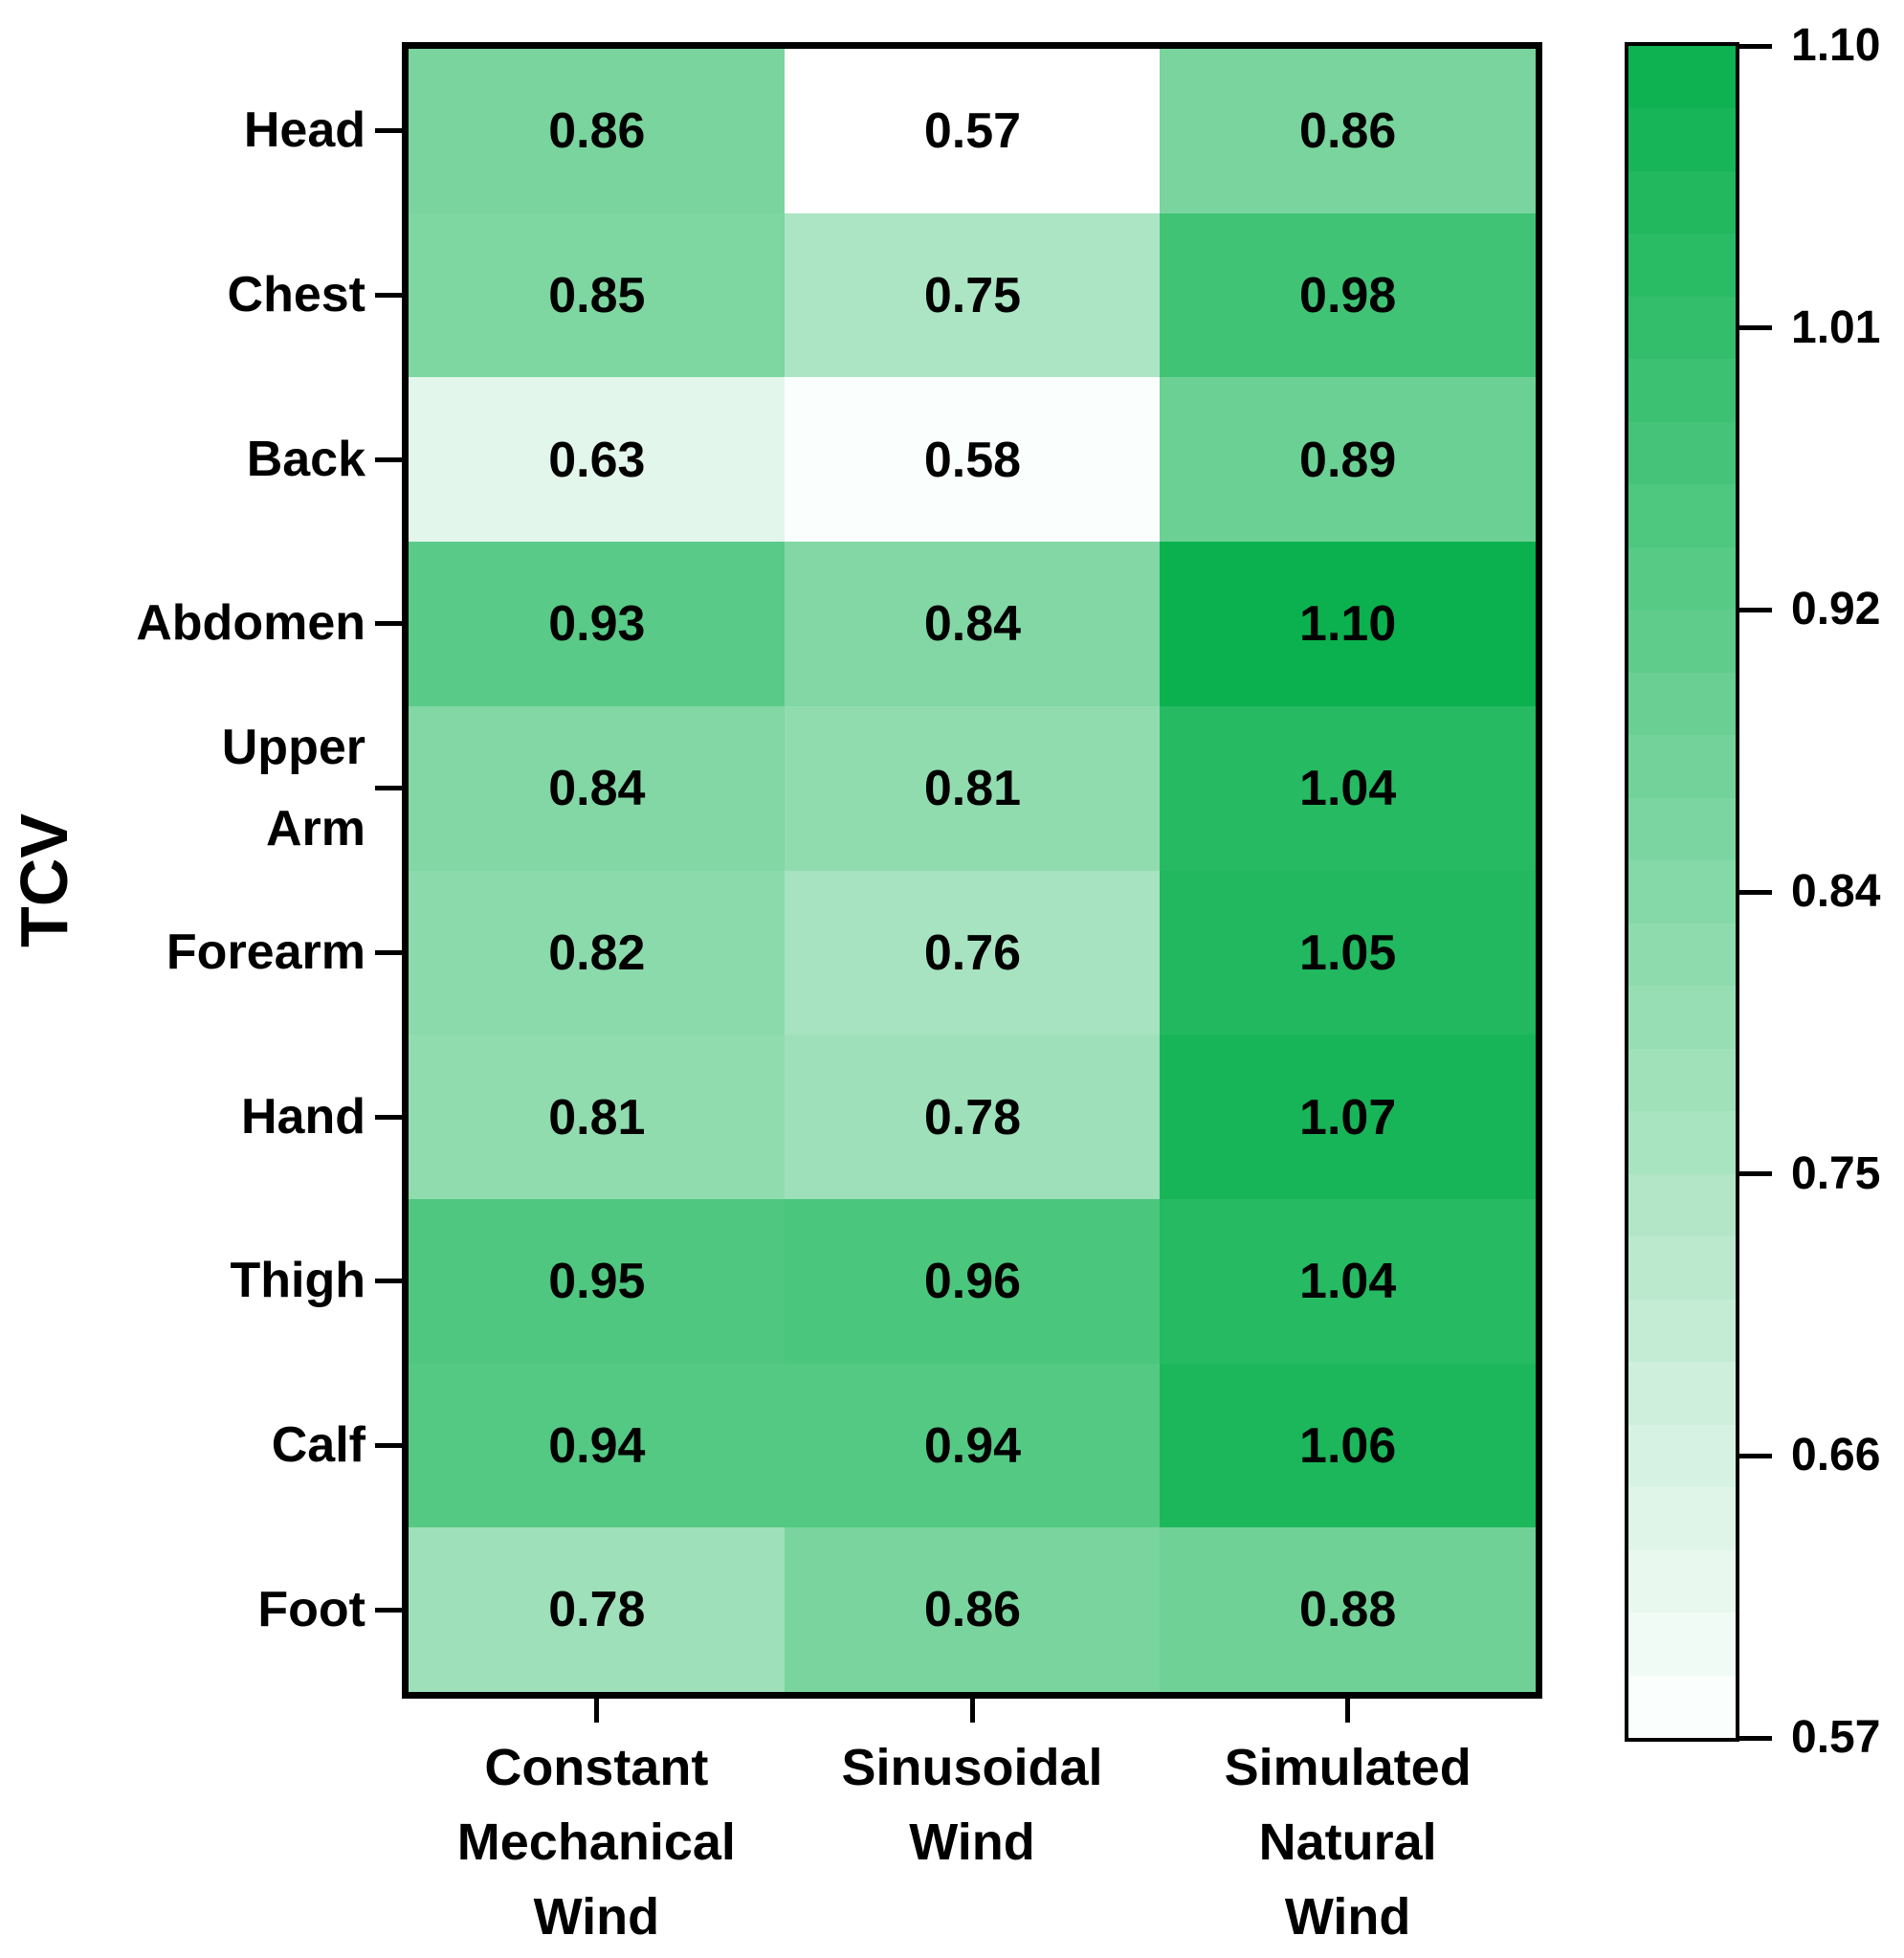 The image size is (1904, 1958). Describe the element at coordinates (597, 1282) in the screenshot. I see `heatmap-cell: 0.95` at that location.